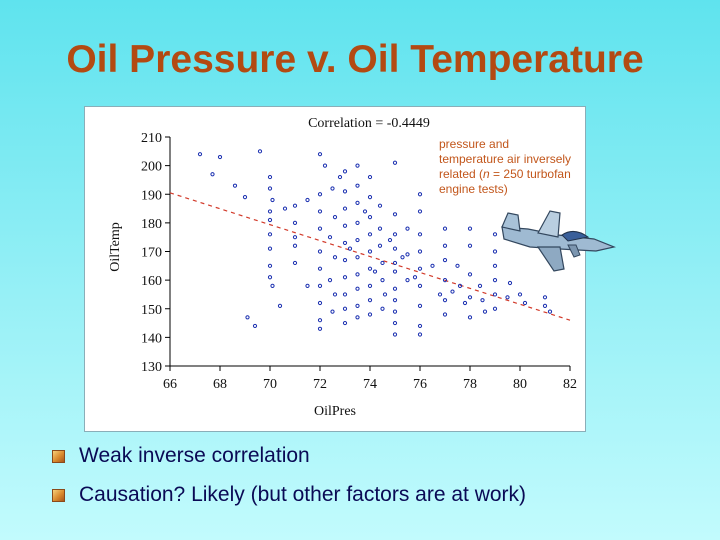 The image size is (720, 540). I want to click on y-tick-label: 160, so click(151, 281).